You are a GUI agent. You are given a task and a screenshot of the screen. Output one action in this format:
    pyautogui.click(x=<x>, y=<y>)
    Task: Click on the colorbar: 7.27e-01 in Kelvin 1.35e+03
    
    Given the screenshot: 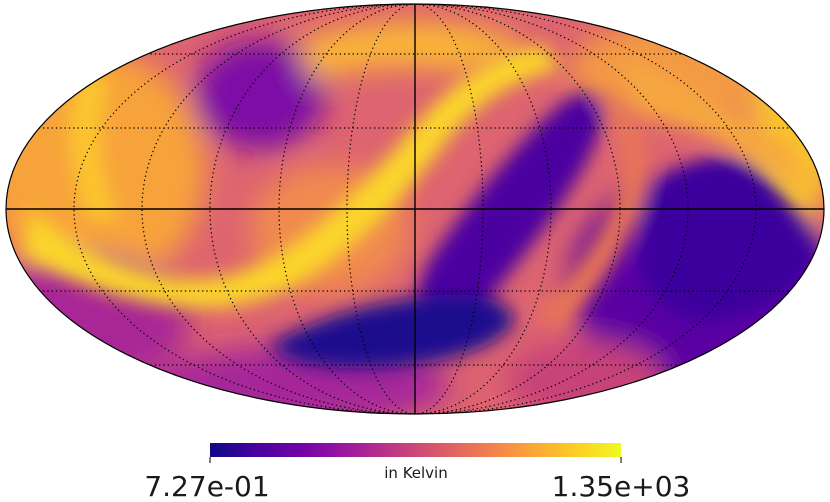 What is the action you would take?
    pyautogui.click(x=417, y=472)
    